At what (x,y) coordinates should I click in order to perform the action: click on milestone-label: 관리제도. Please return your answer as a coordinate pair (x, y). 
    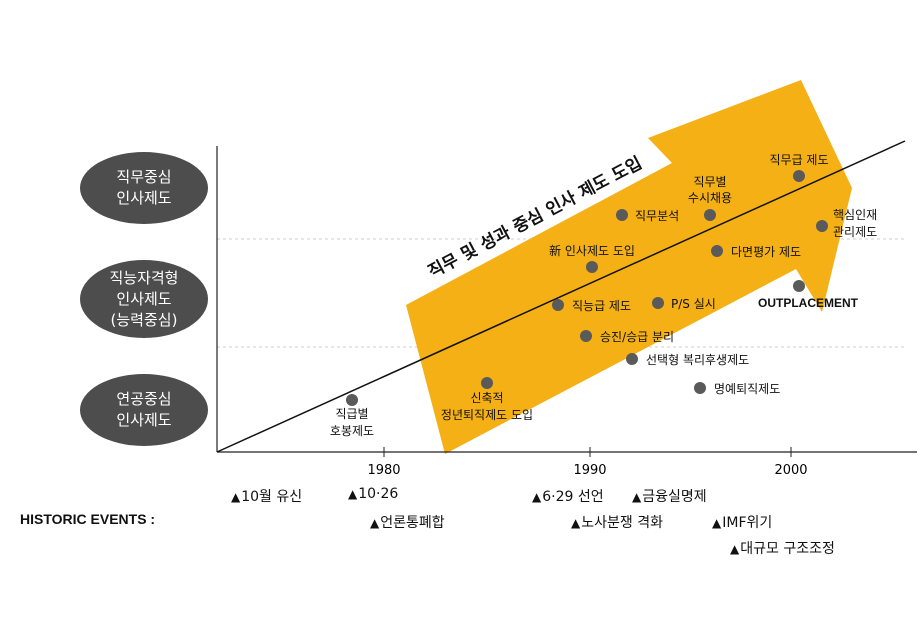
    Looking at the image, I should click on (855, 232).